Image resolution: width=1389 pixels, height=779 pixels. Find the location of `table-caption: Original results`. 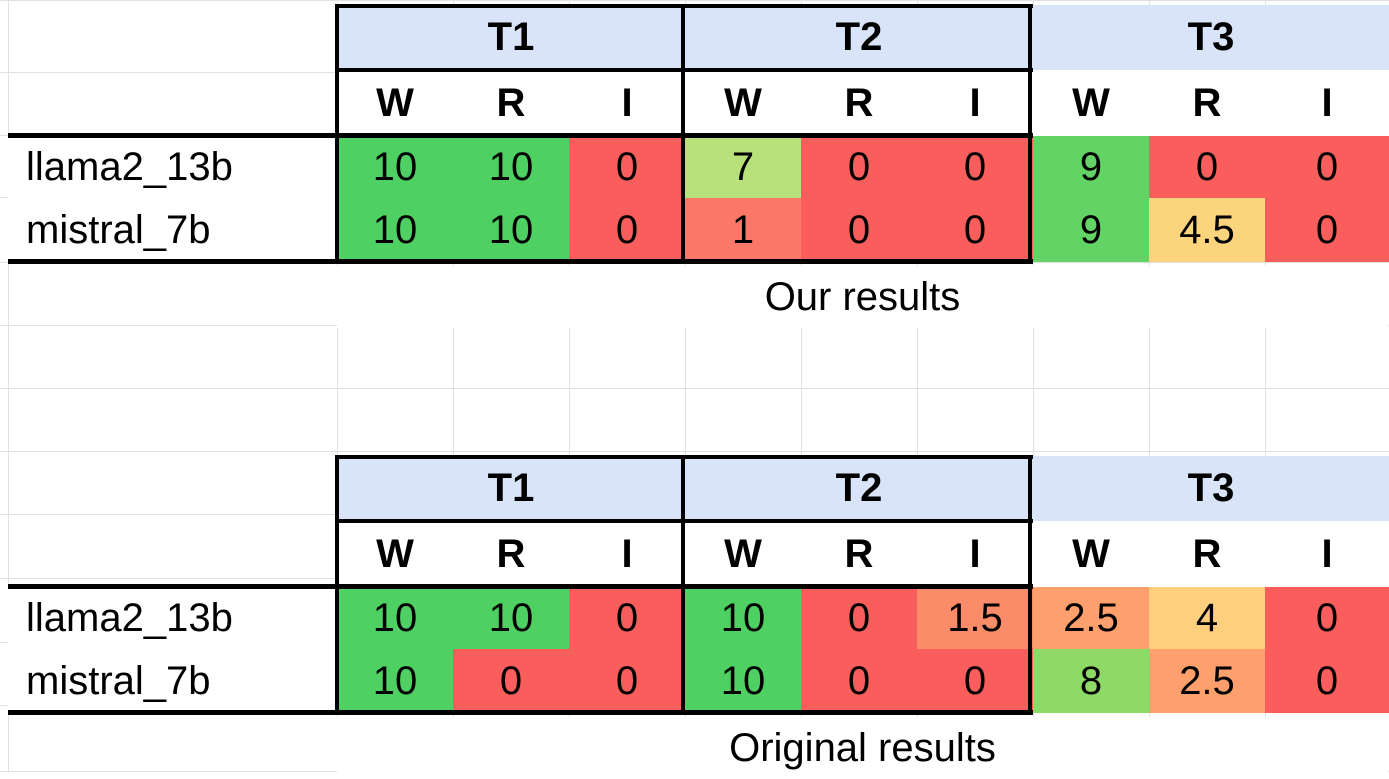

table-caption: Original results is located at coordinates (862, 748).